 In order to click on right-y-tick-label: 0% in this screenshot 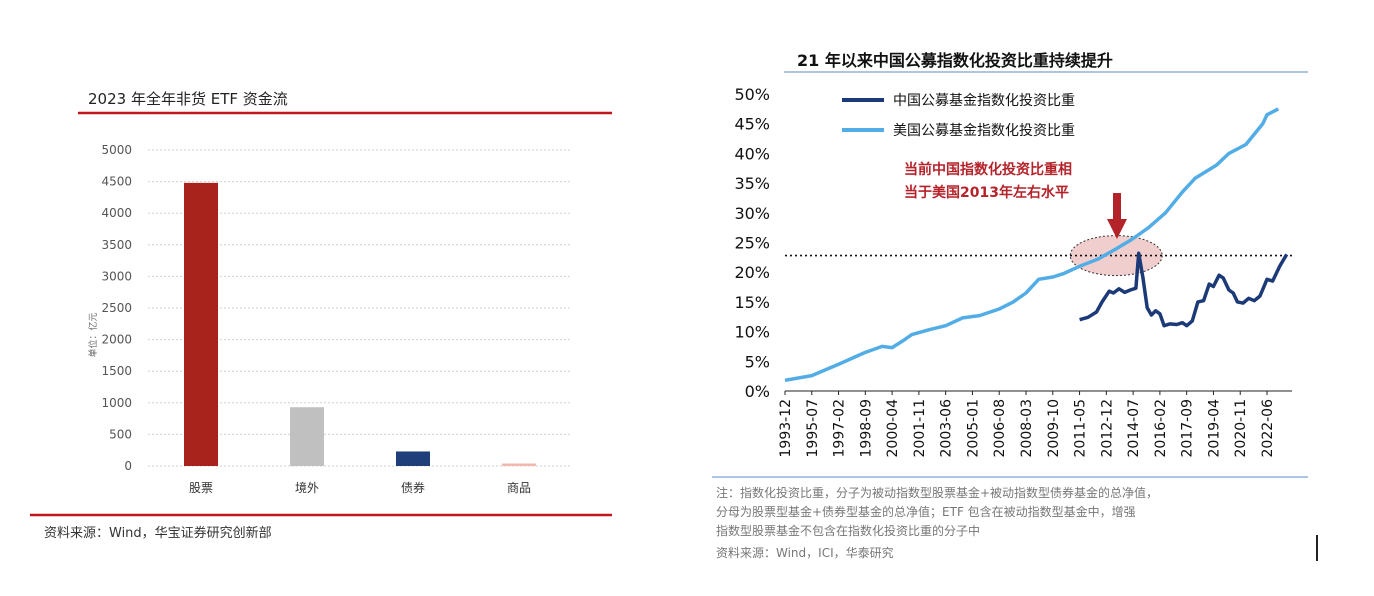, I will do `click(757, 391)`.